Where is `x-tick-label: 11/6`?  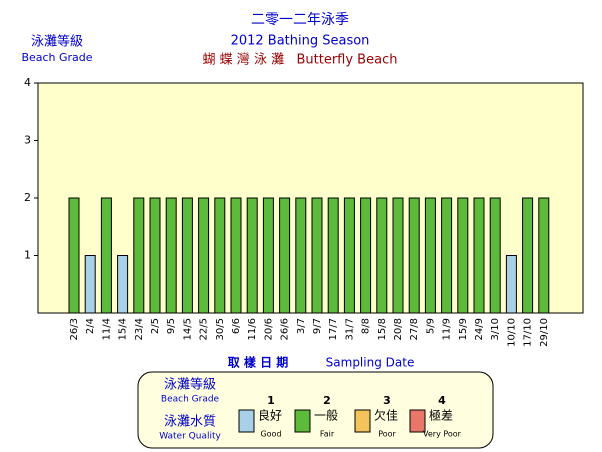 x-tick-label: 11/6 is located at coordinates (252, 329).